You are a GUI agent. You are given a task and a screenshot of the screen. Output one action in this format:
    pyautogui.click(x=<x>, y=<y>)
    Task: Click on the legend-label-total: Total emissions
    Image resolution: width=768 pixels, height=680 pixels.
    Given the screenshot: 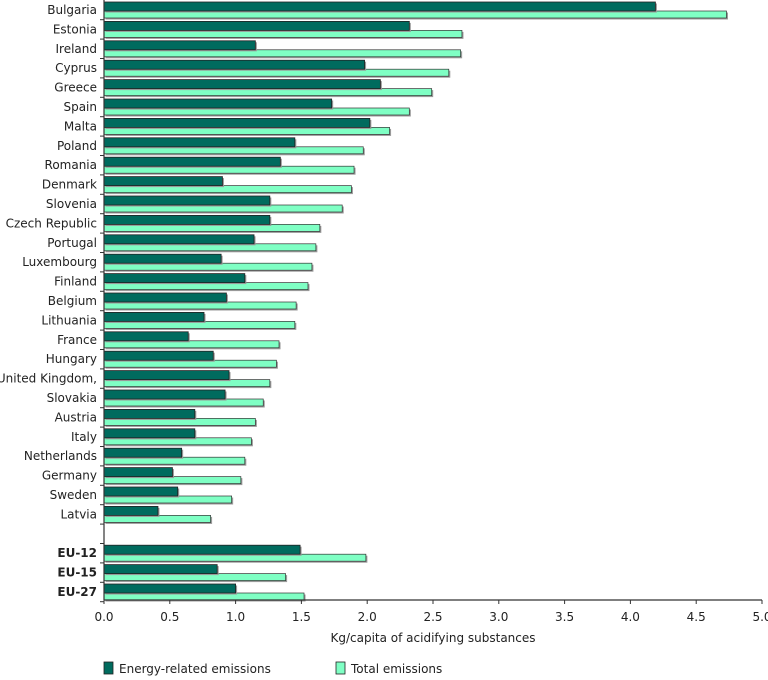 What is the action you would take?
    pyautogui.click(x=396, y=669)
    